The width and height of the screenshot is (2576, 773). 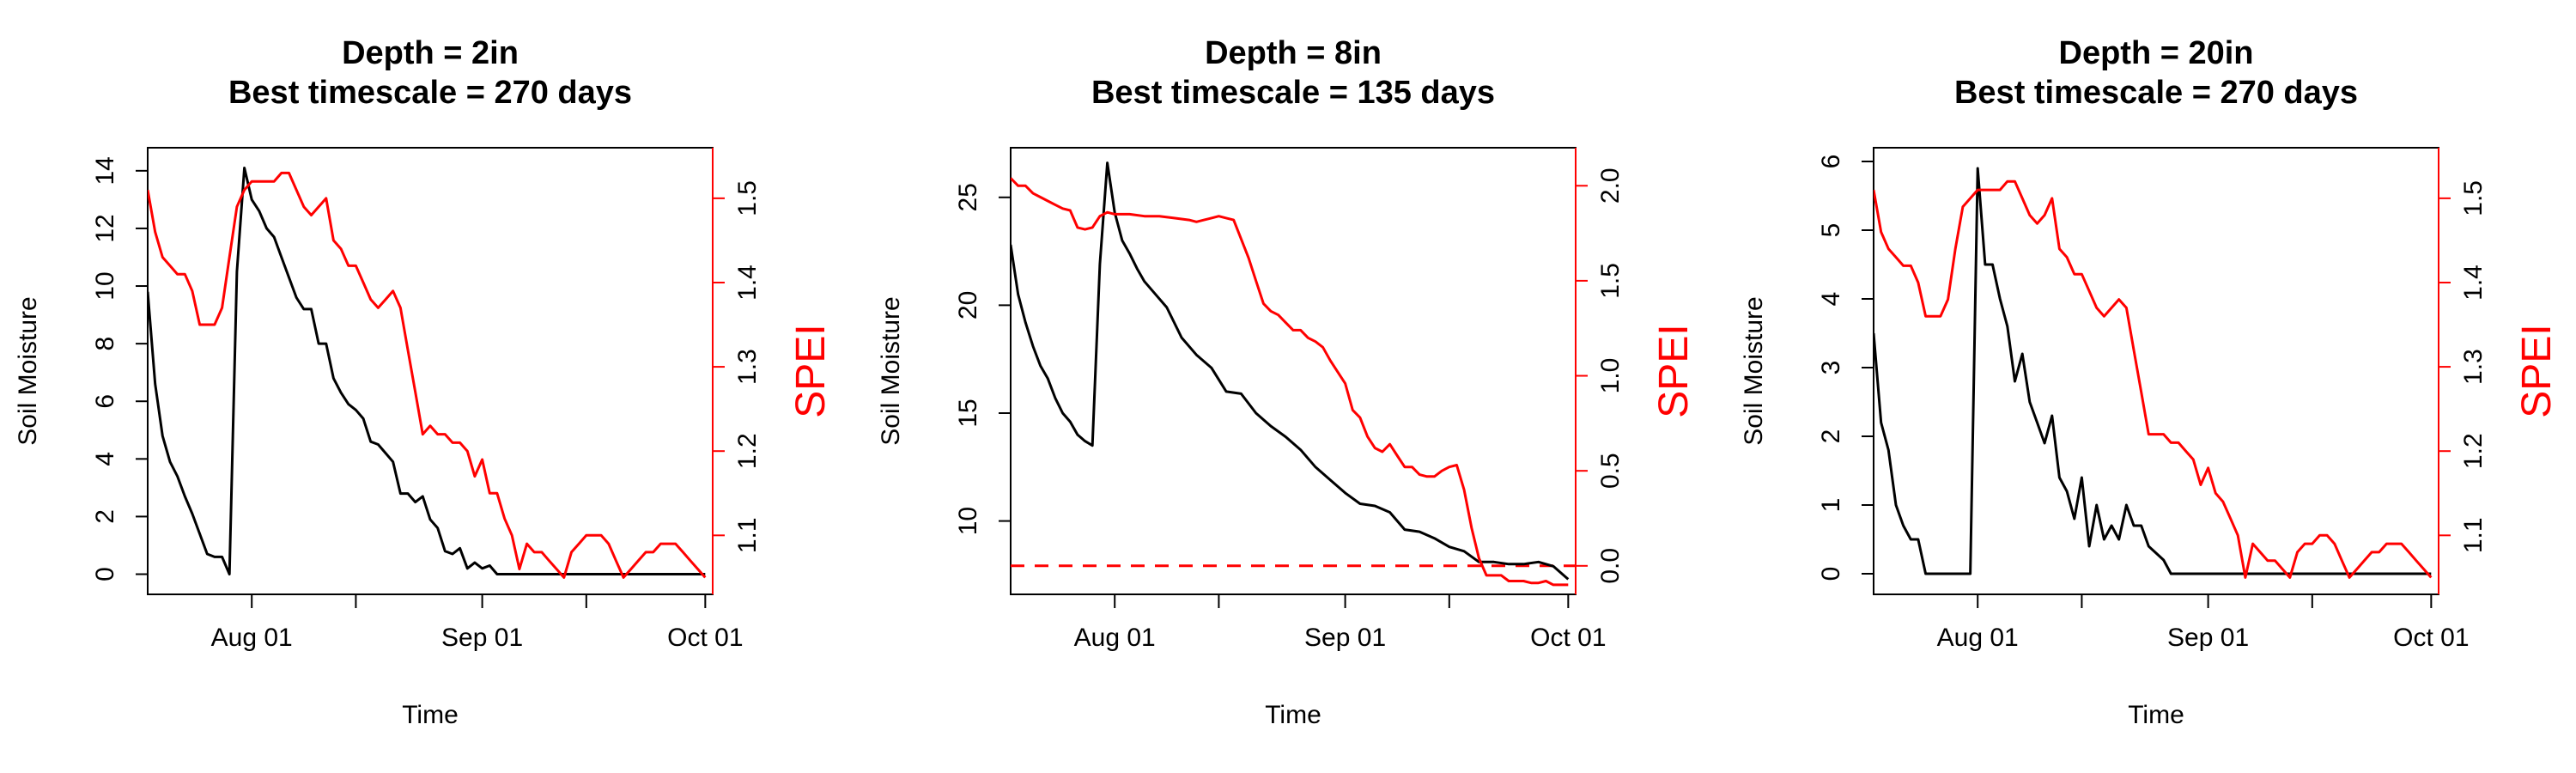 What do you see at coordinates (105, 344) in the screenshot?
I see `y-tick-label: 8` at bounding box center [105, 344].